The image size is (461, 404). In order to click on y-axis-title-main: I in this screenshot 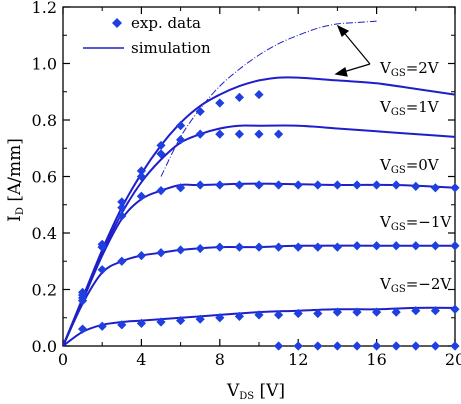, I will do `click(15, 218)`.